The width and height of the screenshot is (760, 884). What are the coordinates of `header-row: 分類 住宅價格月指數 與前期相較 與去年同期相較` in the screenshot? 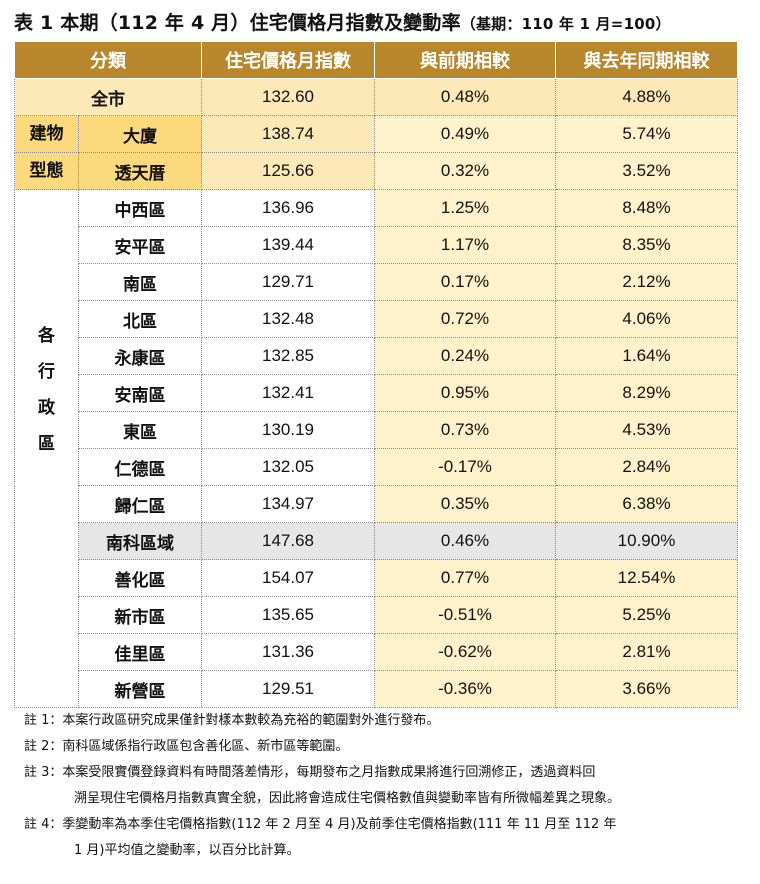 It's located at (376, 60).